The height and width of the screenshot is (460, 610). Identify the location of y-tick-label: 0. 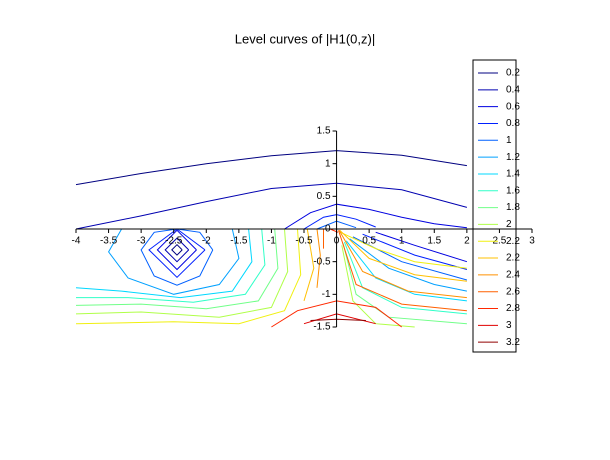
(328, 229).